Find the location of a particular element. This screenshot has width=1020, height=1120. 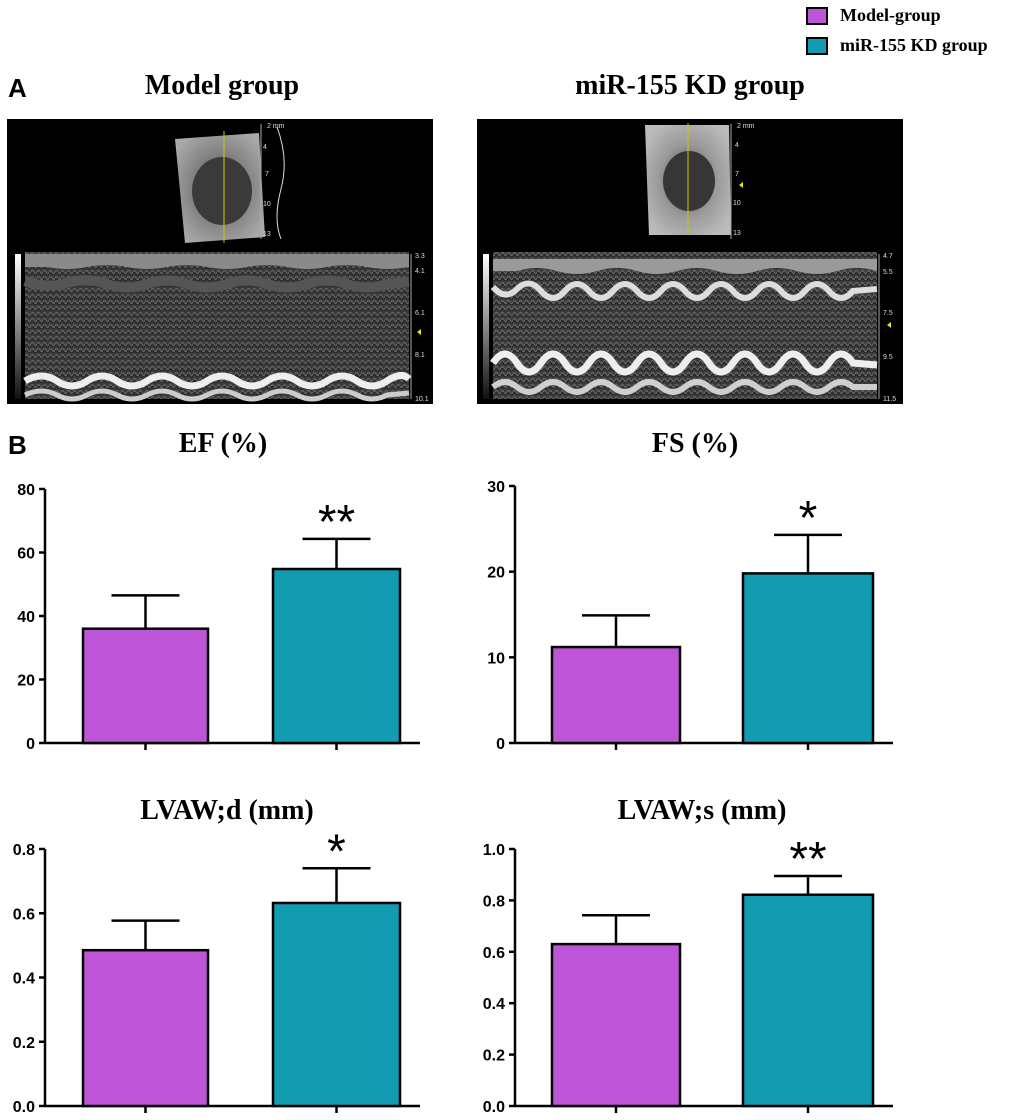

mmode-tick: 6.1 is located at coordinates (420, 313).